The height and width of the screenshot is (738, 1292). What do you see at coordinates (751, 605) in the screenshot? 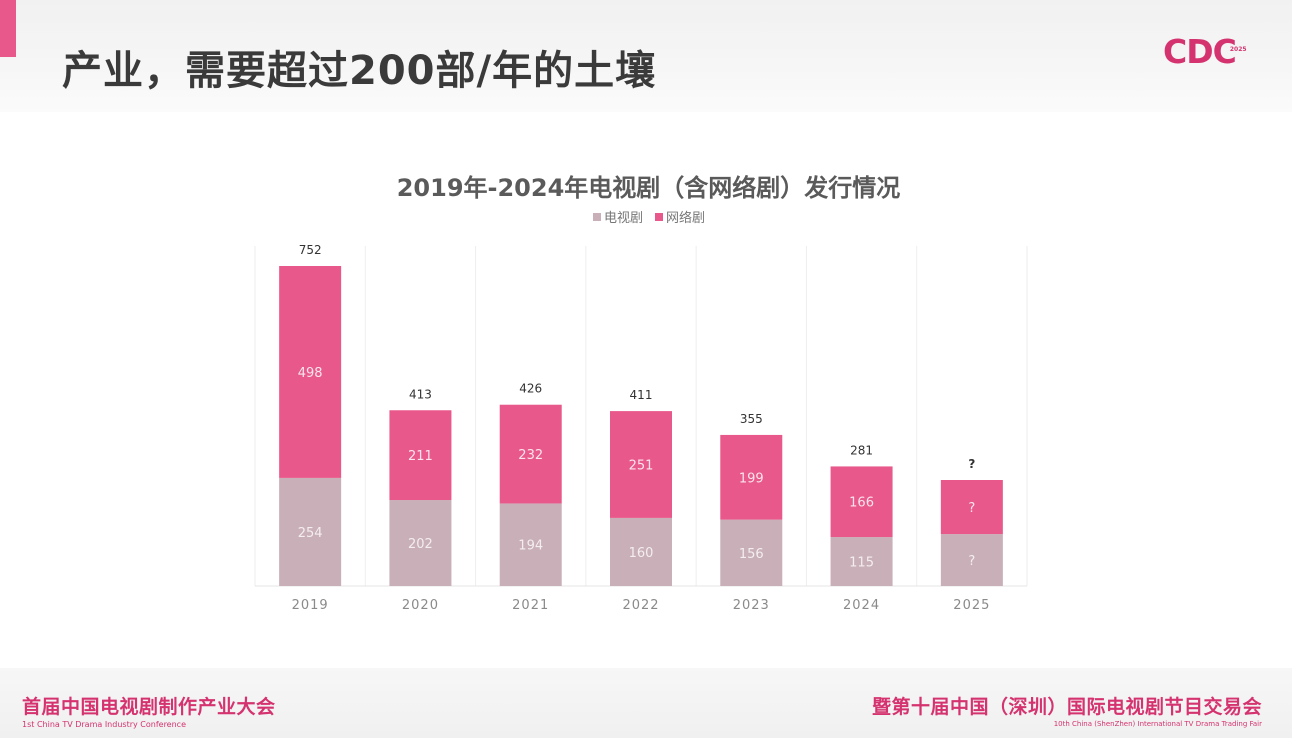
I see `x-tick-label: 2023` at bounding box center [751, 605].